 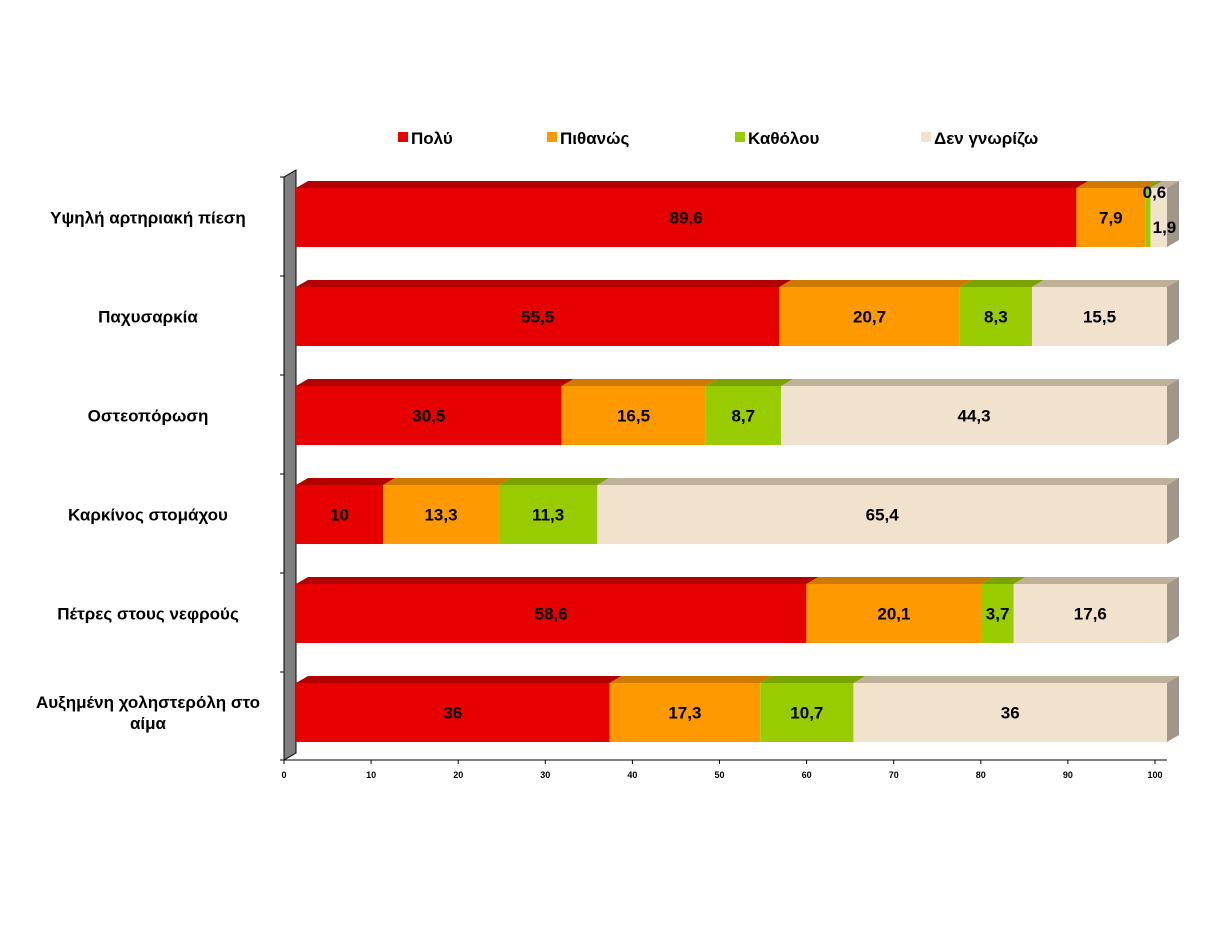 I want to click on category-label: Οστεοπόρωση, so click(x=148, y=416).